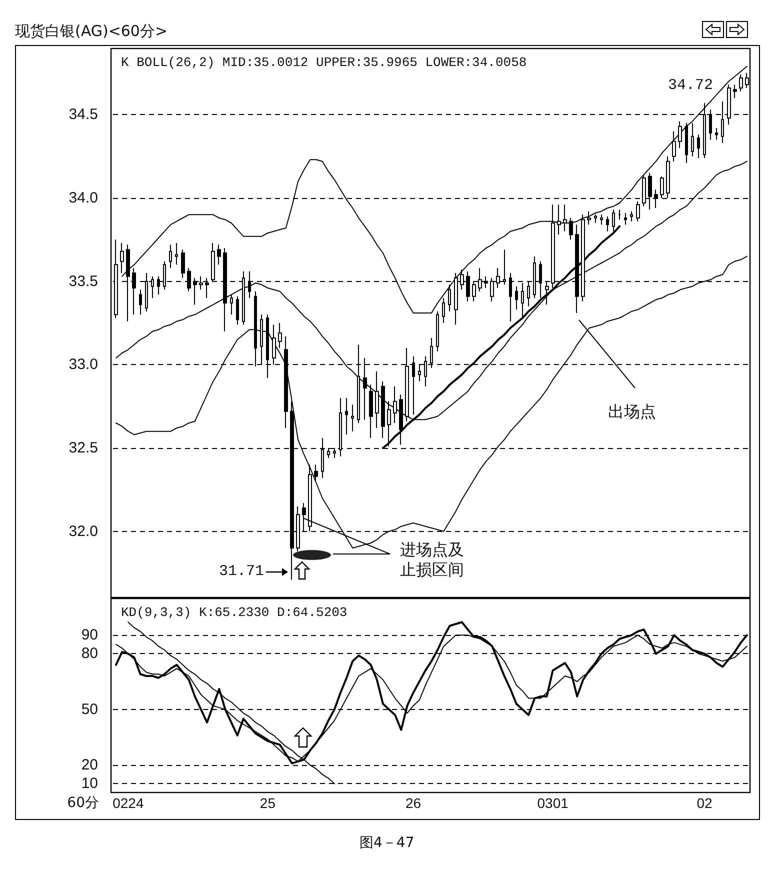  I want to click on y-tick-label: 50, so click(89, 709).